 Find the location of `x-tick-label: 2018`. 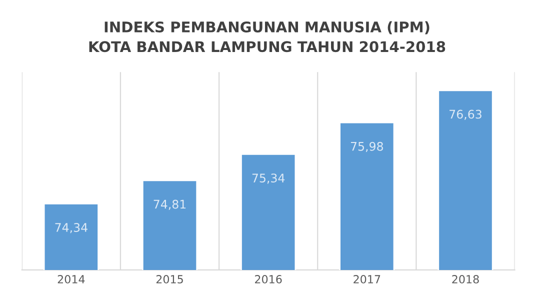

x-tick-label: 2018 is located at coordinates (465, 279).